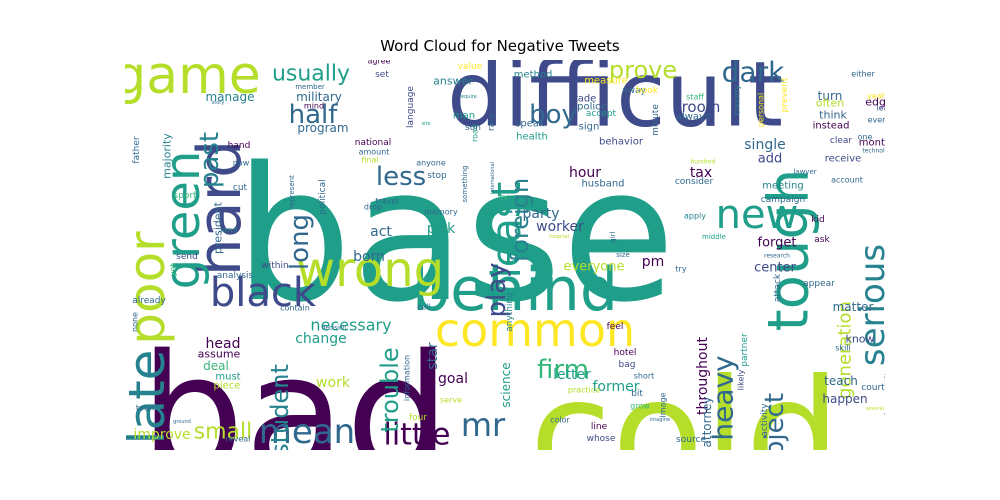  Describe the element at coordinates (300, 242) in the screenshot. I see `word-long: long` at that location.